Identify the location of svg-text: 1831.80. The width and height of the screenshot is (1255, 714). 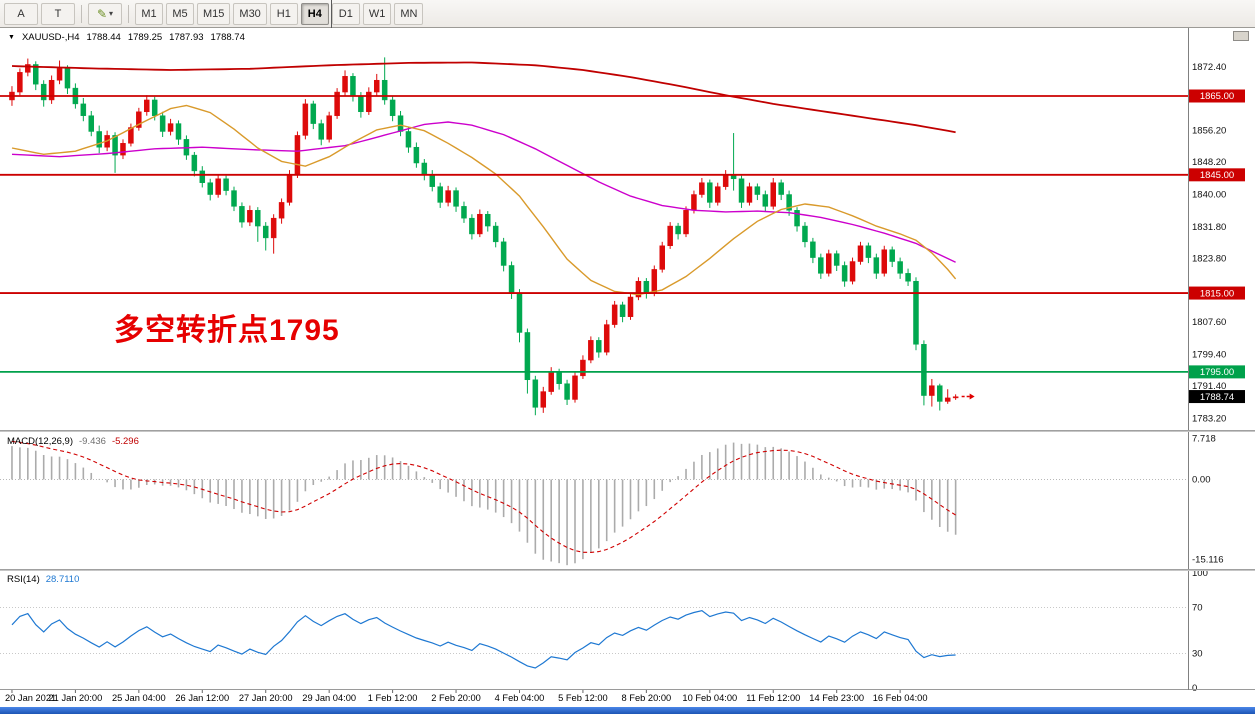
(1209, 227).